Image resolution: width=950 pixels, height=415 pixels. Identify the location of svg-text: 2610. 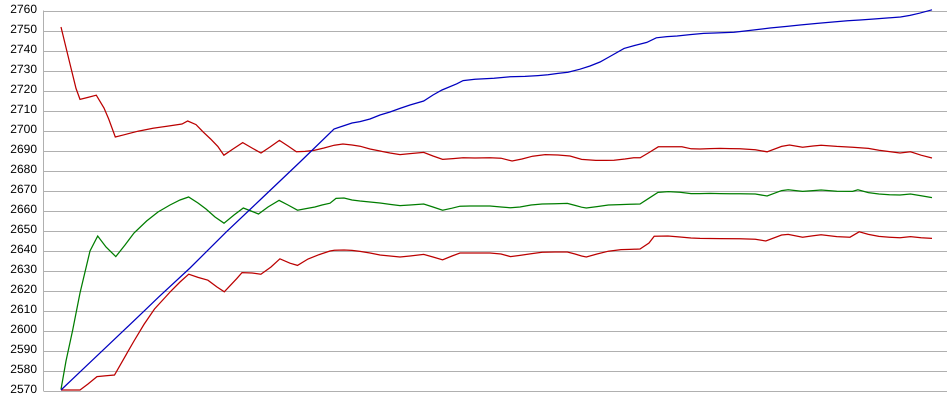
(23, 309).